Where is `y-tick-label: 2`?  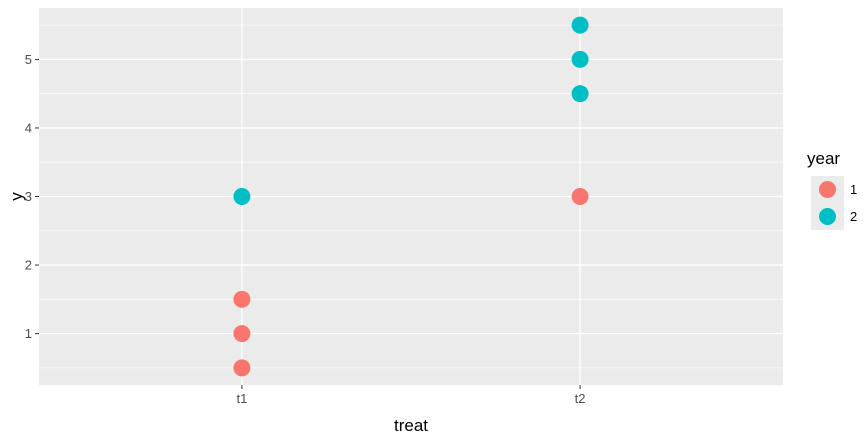 y-tick-label: 2 is located at coordinates (28, 265).